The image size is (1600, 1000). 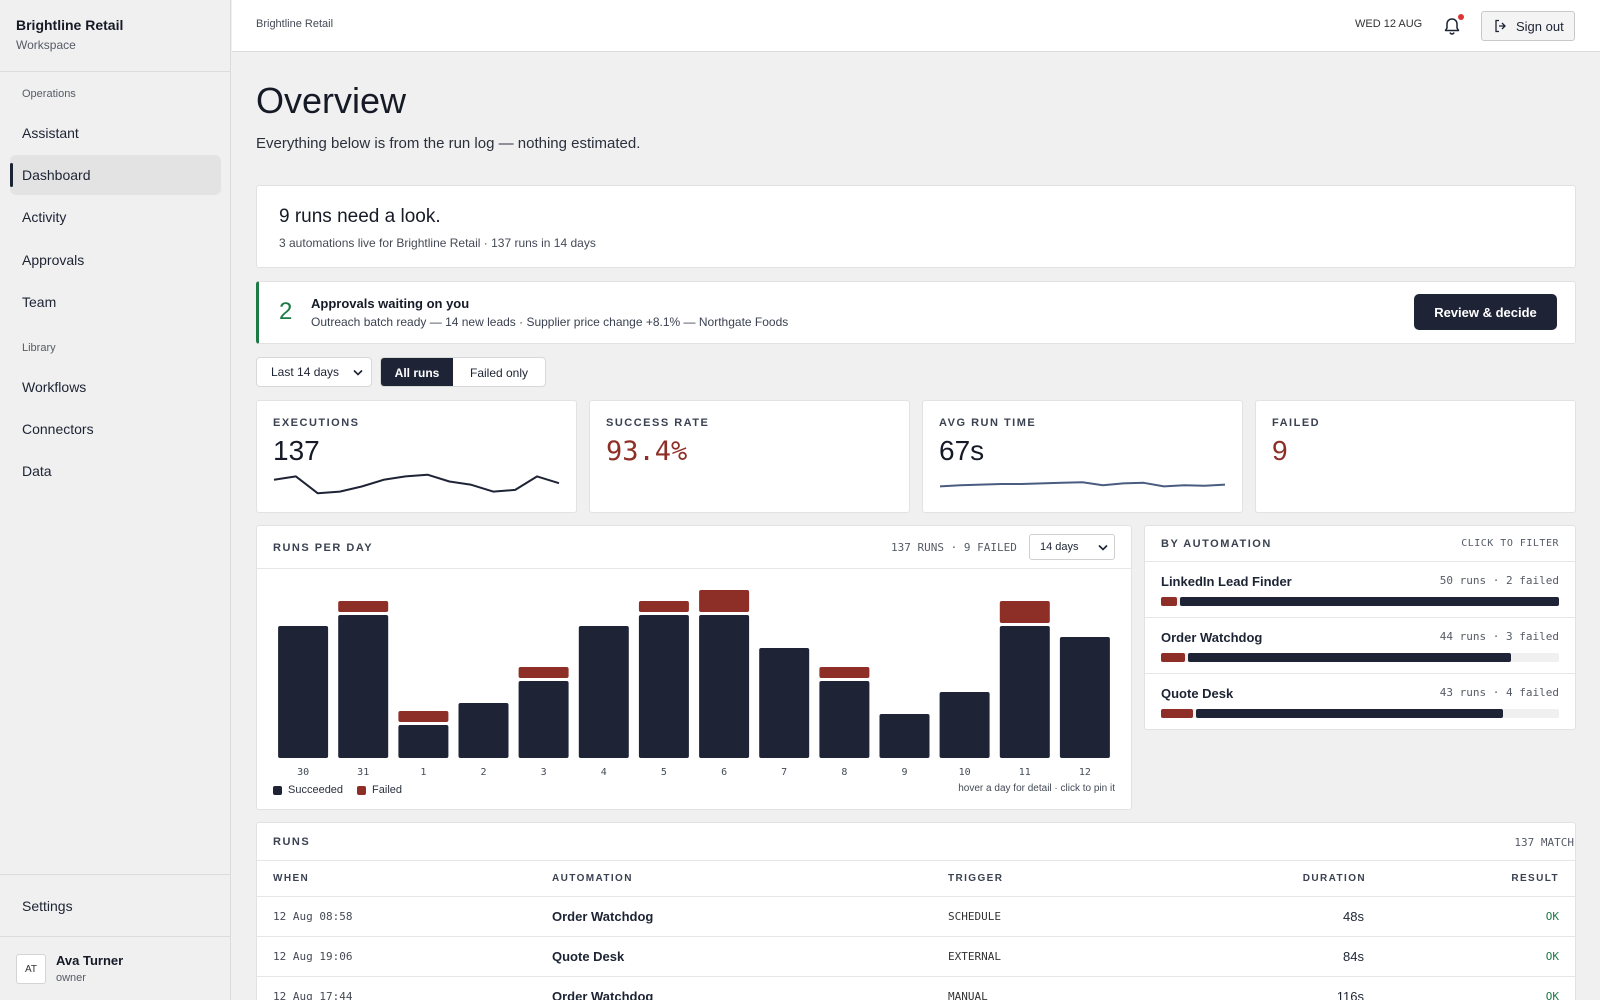 What do you see at coordinates (360, 216) in the screenshot?
I see `alert-headline: 9 runs need a look.` at bounding box center [360, 216].